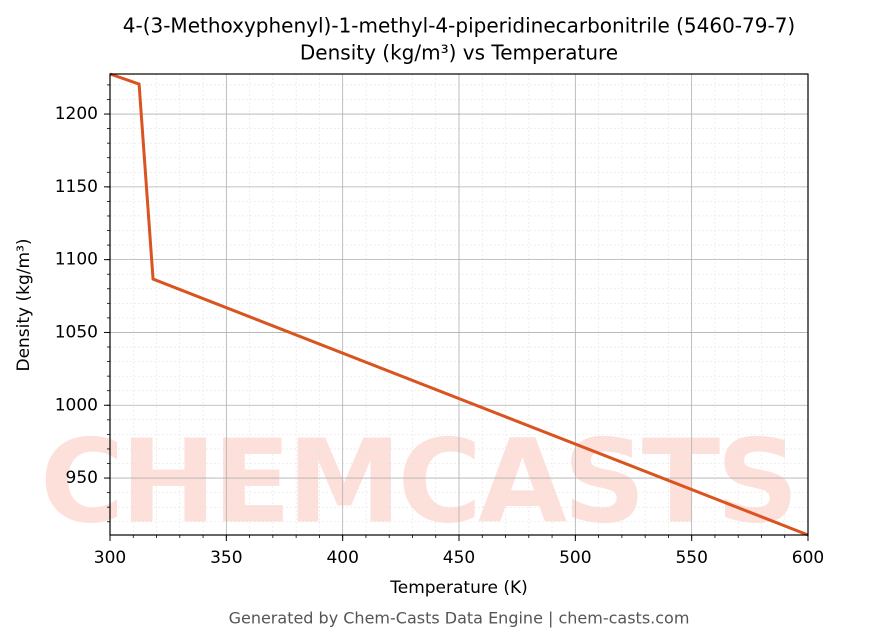 The image size is (895, 644). I want to click on y-tick-label: 1200, so click(76, 114).